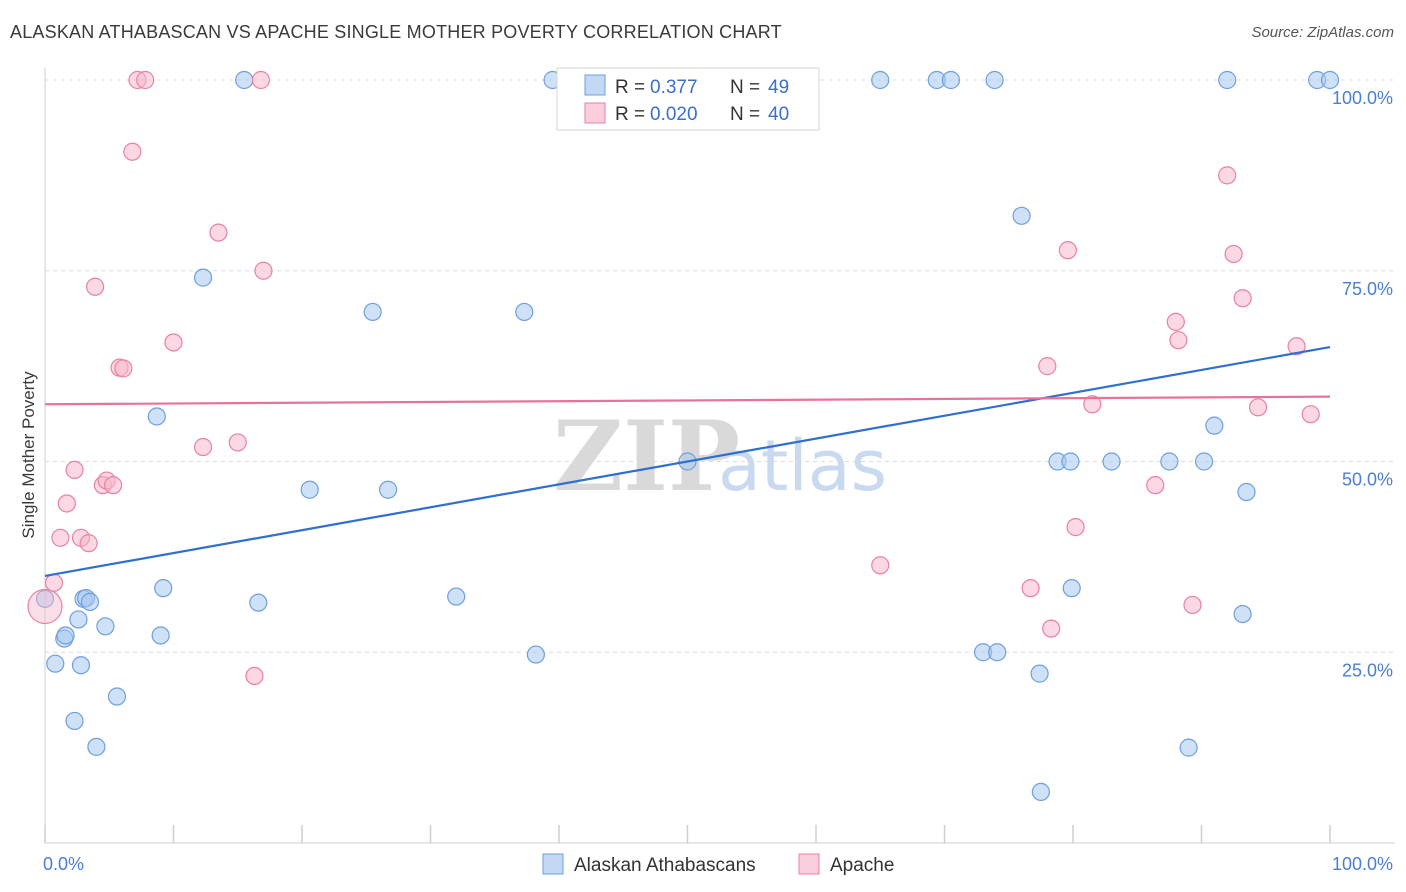 The image size is (1406, 892). Describe the element at coordinates (595, 85) in the screenshot. I see `stats-swatch-athabascan` at that location.